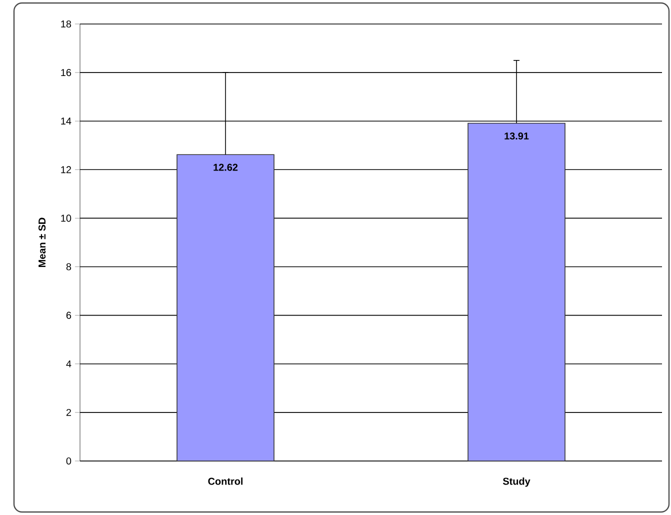  What do you see at coordinates (69, 266) in the screenshot?
I see `y-tick-label: 8` at bounding box center [69, 266].